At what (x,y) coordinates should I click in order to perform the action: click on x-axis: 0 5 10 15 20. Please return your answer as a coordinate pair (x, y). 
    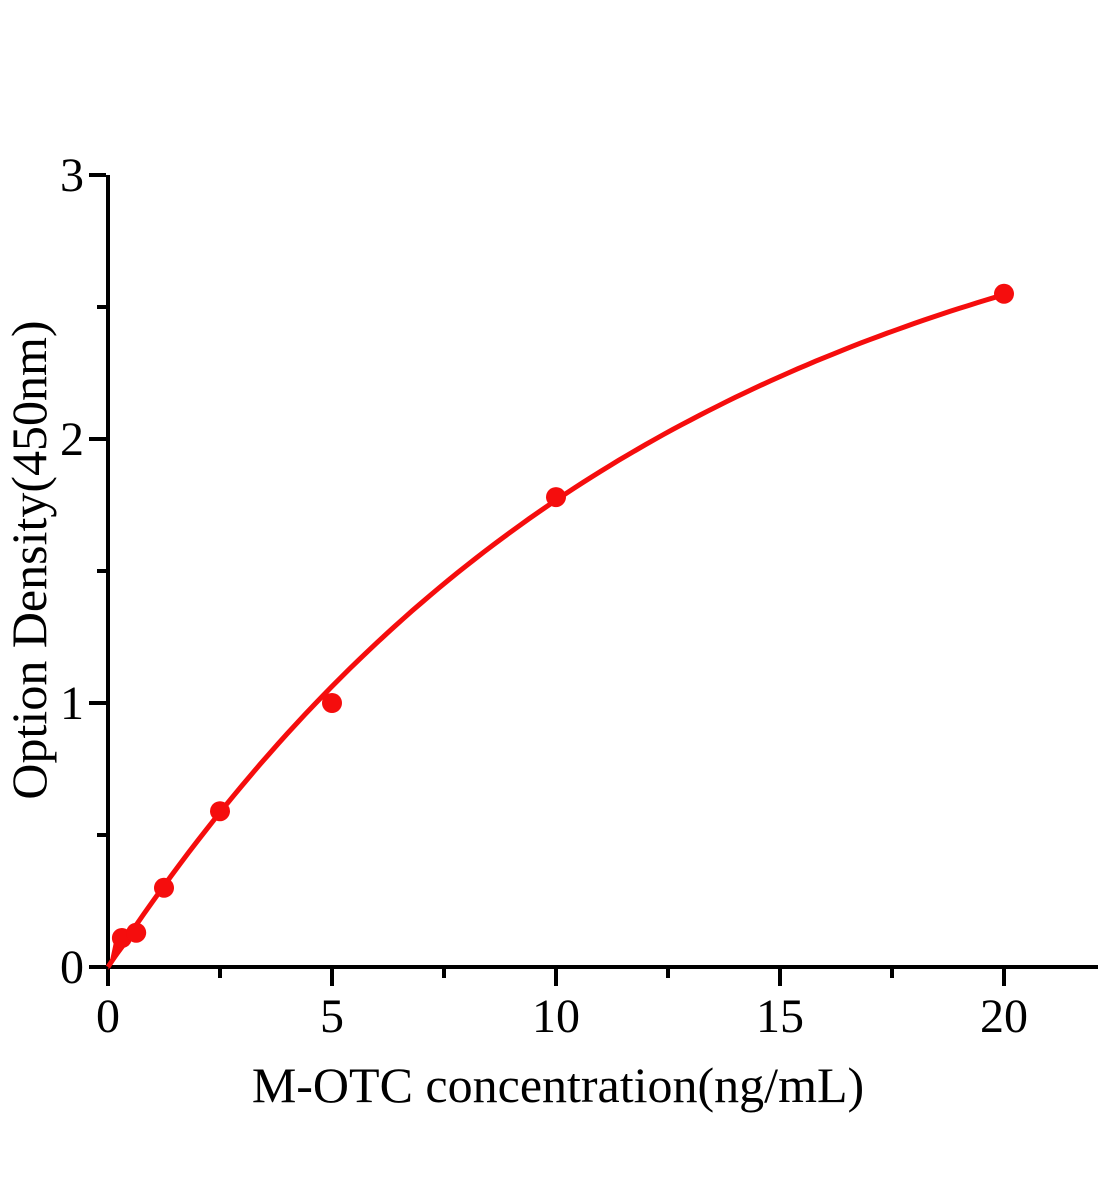
    Looking at the image, I should click on (597, 1004).